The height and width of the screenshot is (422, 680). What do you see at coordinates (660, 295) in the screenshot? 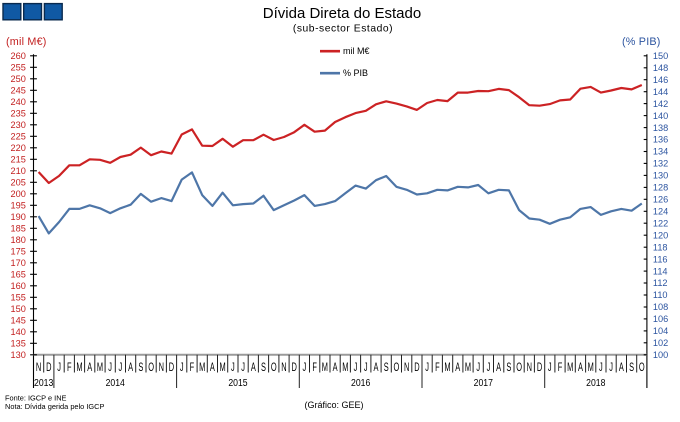
I see `svg-text: 110` at bounding box center [660, 295].